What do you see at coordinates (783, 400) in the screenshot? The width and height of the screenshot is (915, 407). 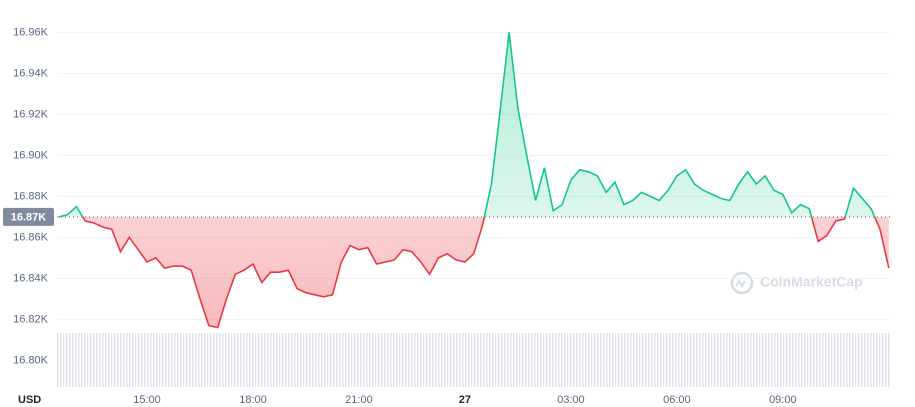 I see `x-tick-label: 09:00` at bounding box center [783, 400].